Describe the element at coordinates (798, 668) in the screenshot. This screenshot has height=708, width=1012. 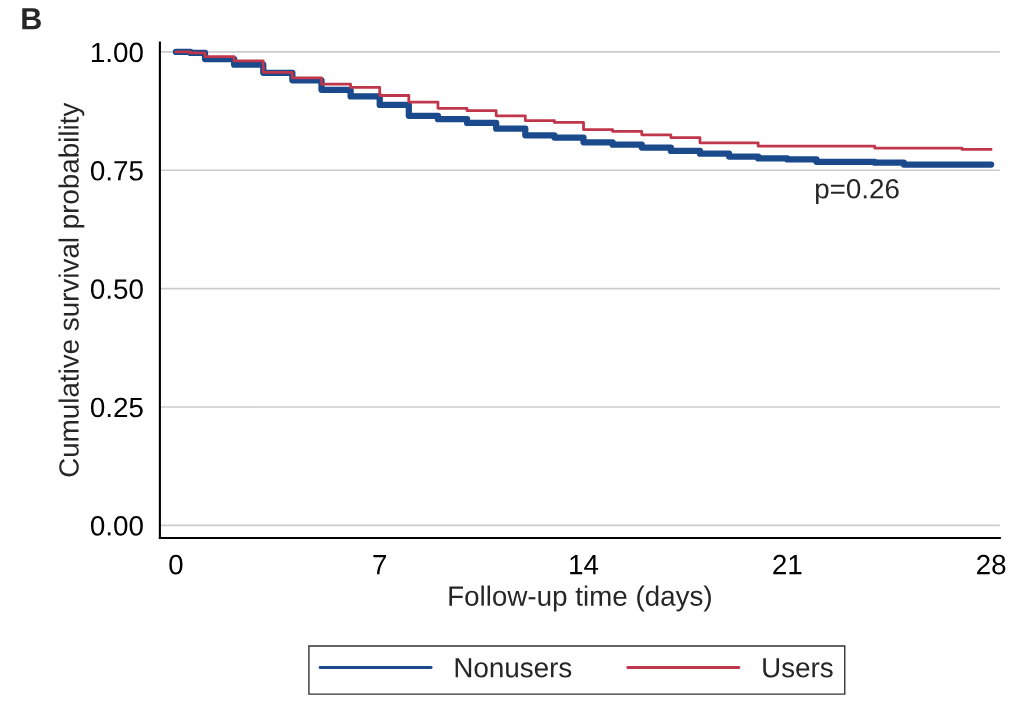
I see `legend-label: Users` at that location.